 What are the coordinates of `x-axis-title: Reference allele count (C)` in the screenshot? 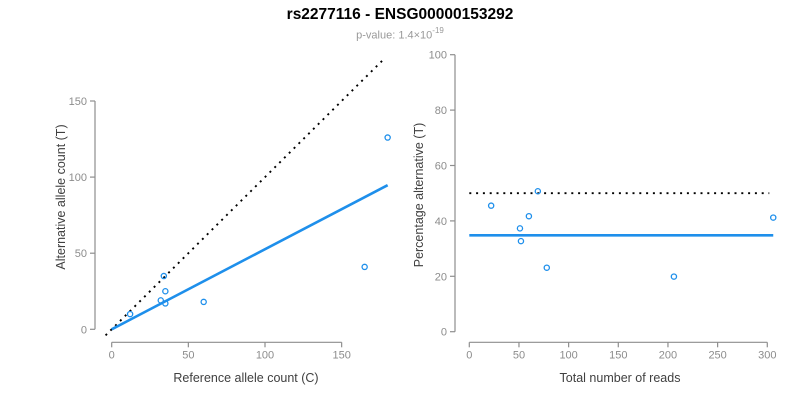 It's located at (245, 378).